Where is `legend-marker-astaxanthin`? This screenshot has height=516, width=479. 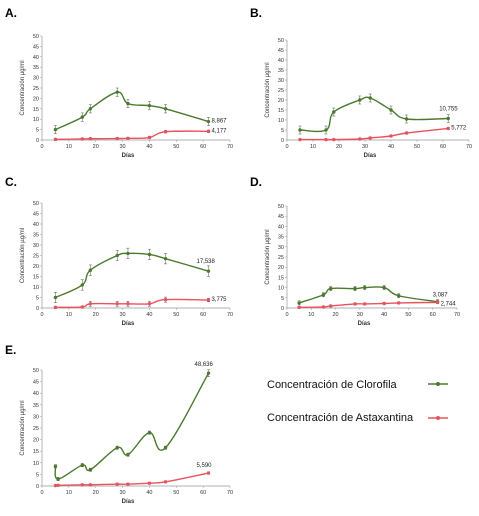 legend-marker-astaxanthin is located at coordinates (438, 418).